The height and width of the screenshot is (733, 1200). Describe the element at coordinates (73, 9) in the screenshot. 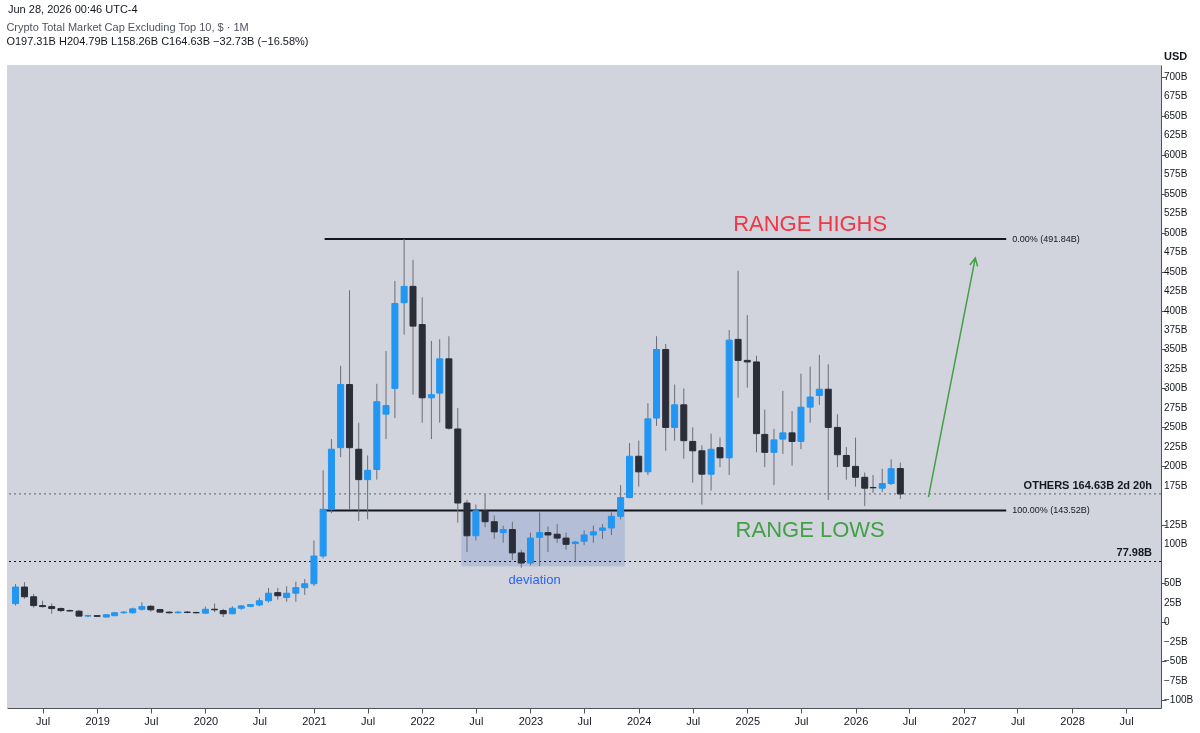

I see `text: Jun 28, 2026 00:46 UTC-4` at that location.